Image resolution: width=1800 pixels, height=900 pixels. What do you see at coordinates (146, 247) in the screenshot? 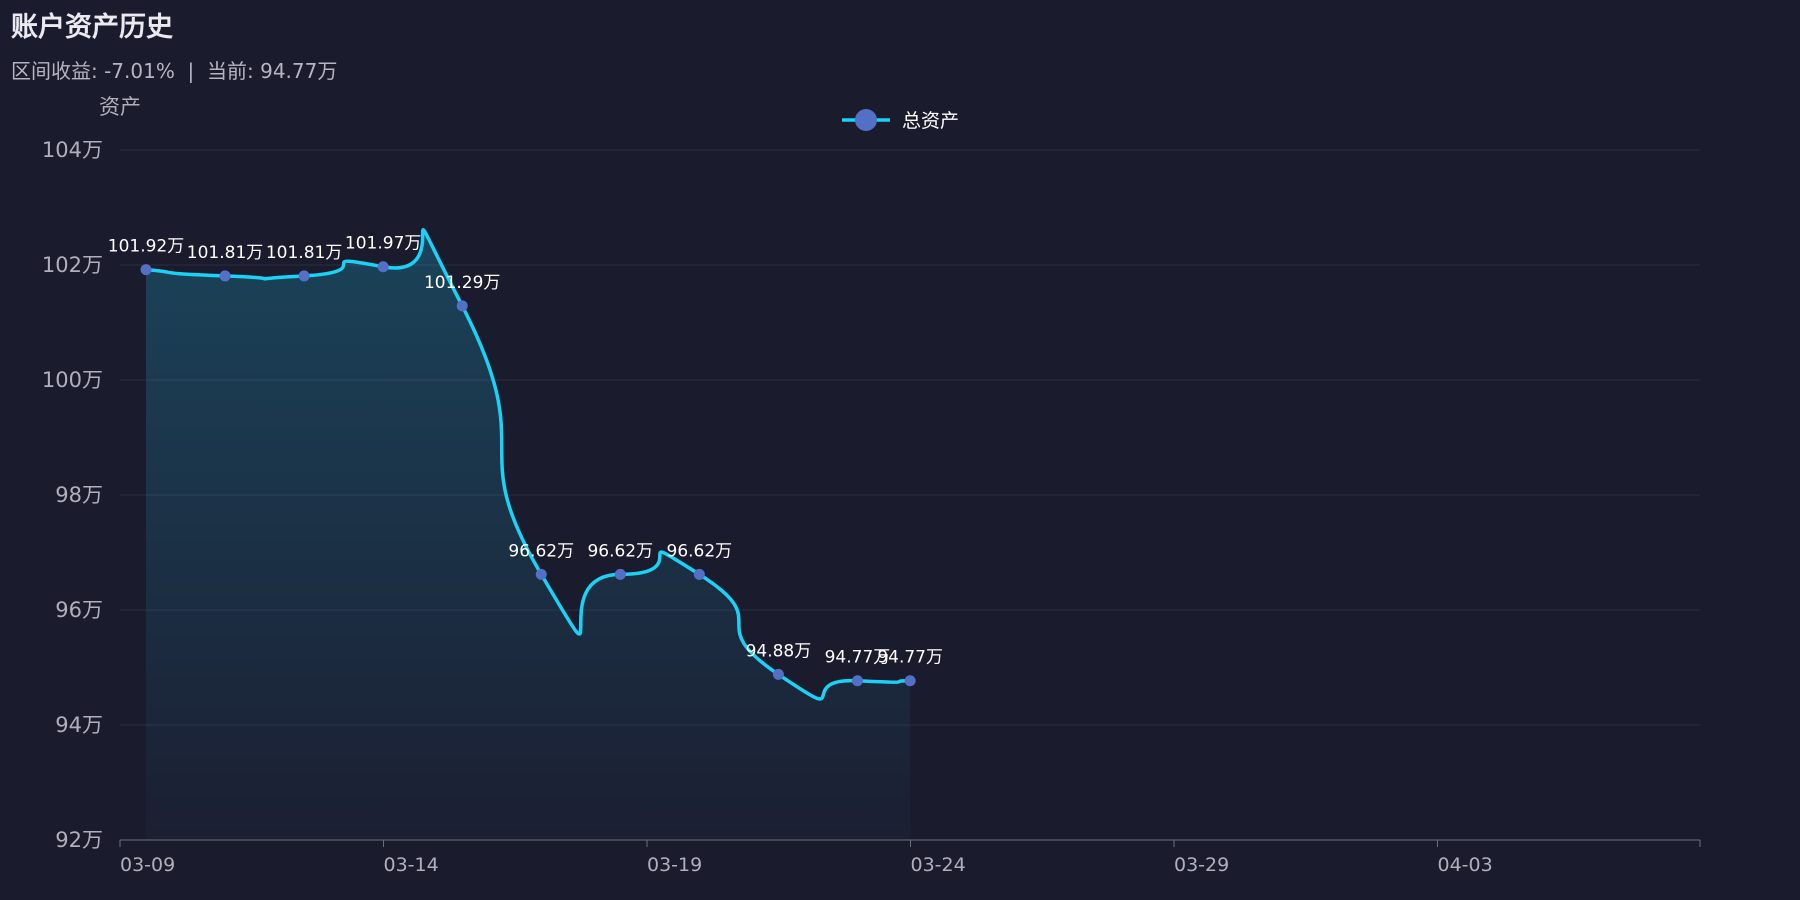
I see `data-label: 101.92万` at bounding box center [146, 247].